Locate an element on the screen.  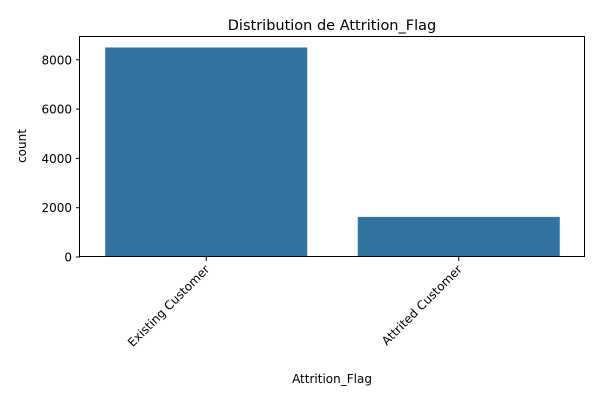
y-tick-label: 6000 is located at coordinates (56, 110).